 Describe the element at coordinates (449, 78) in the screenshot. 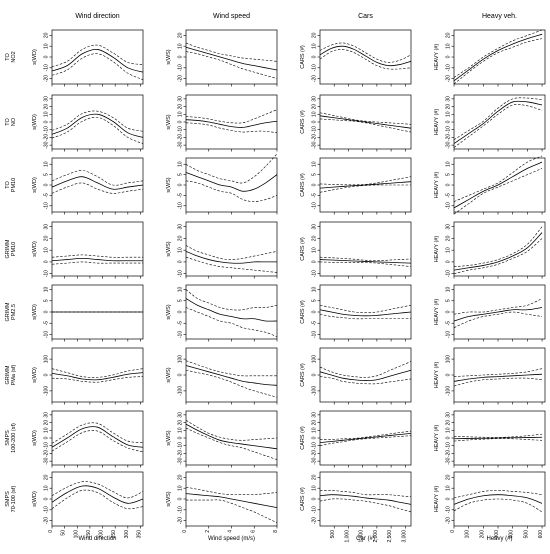

I see `y-tick-label-0-3: -20` at that location.